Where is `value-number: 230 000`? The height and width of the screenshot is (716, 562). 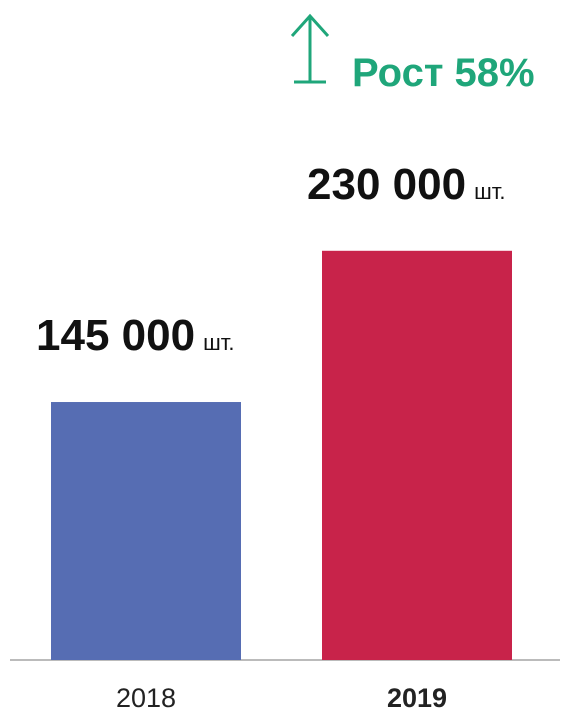 value-number: 230 000 is located at coordinates (386, 184).